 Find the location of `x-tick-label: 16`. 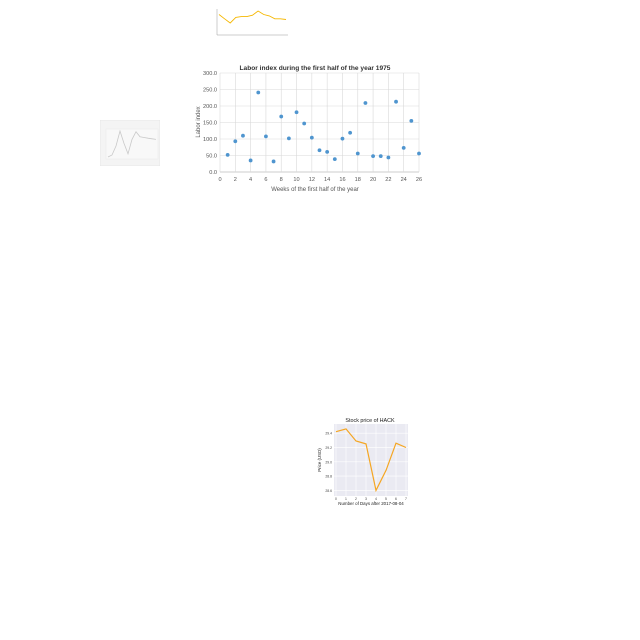

x-tick-label: 16 is located at coordinates (342, 180).